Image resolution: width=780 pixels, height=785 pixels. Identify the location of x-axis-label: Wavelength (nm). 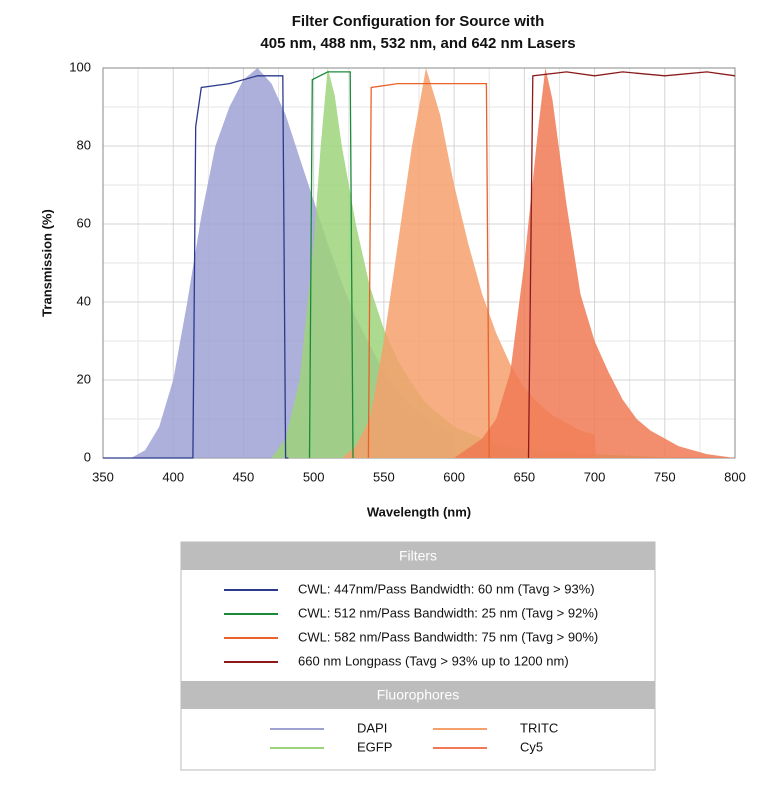
(419, 511).